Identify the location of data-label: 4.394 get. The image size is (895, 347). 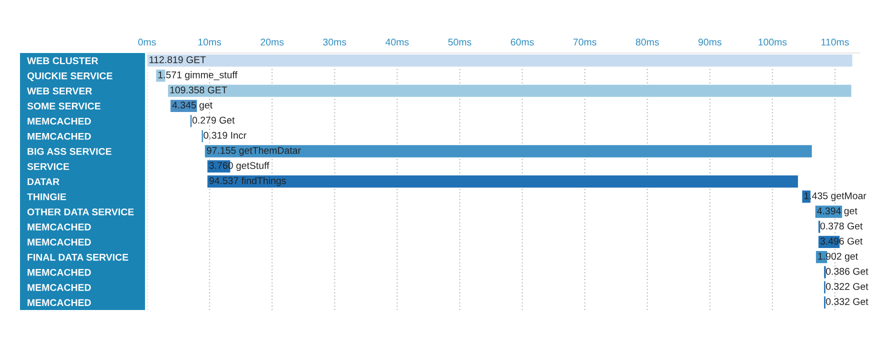
(837, 211).